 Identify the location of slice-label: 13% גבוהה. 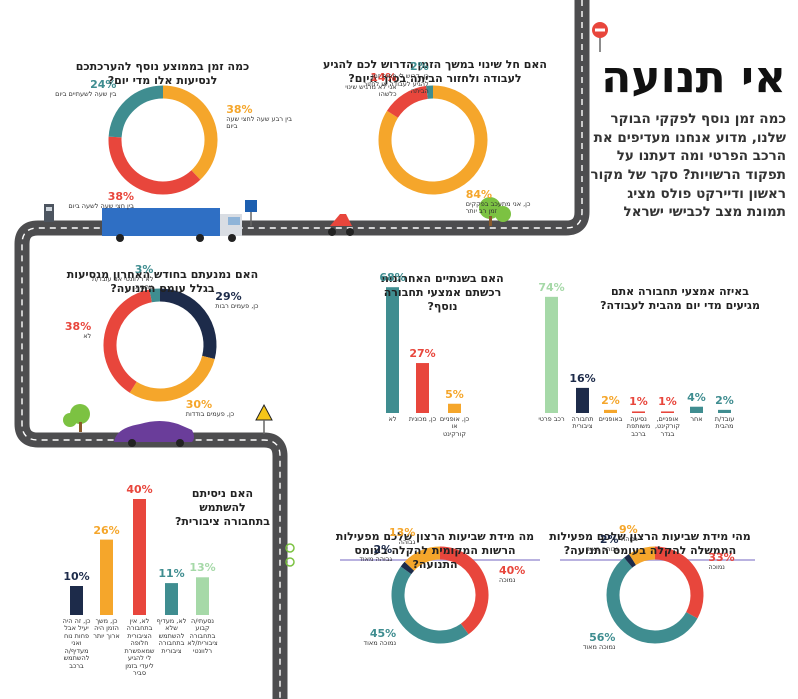
(380, 536).